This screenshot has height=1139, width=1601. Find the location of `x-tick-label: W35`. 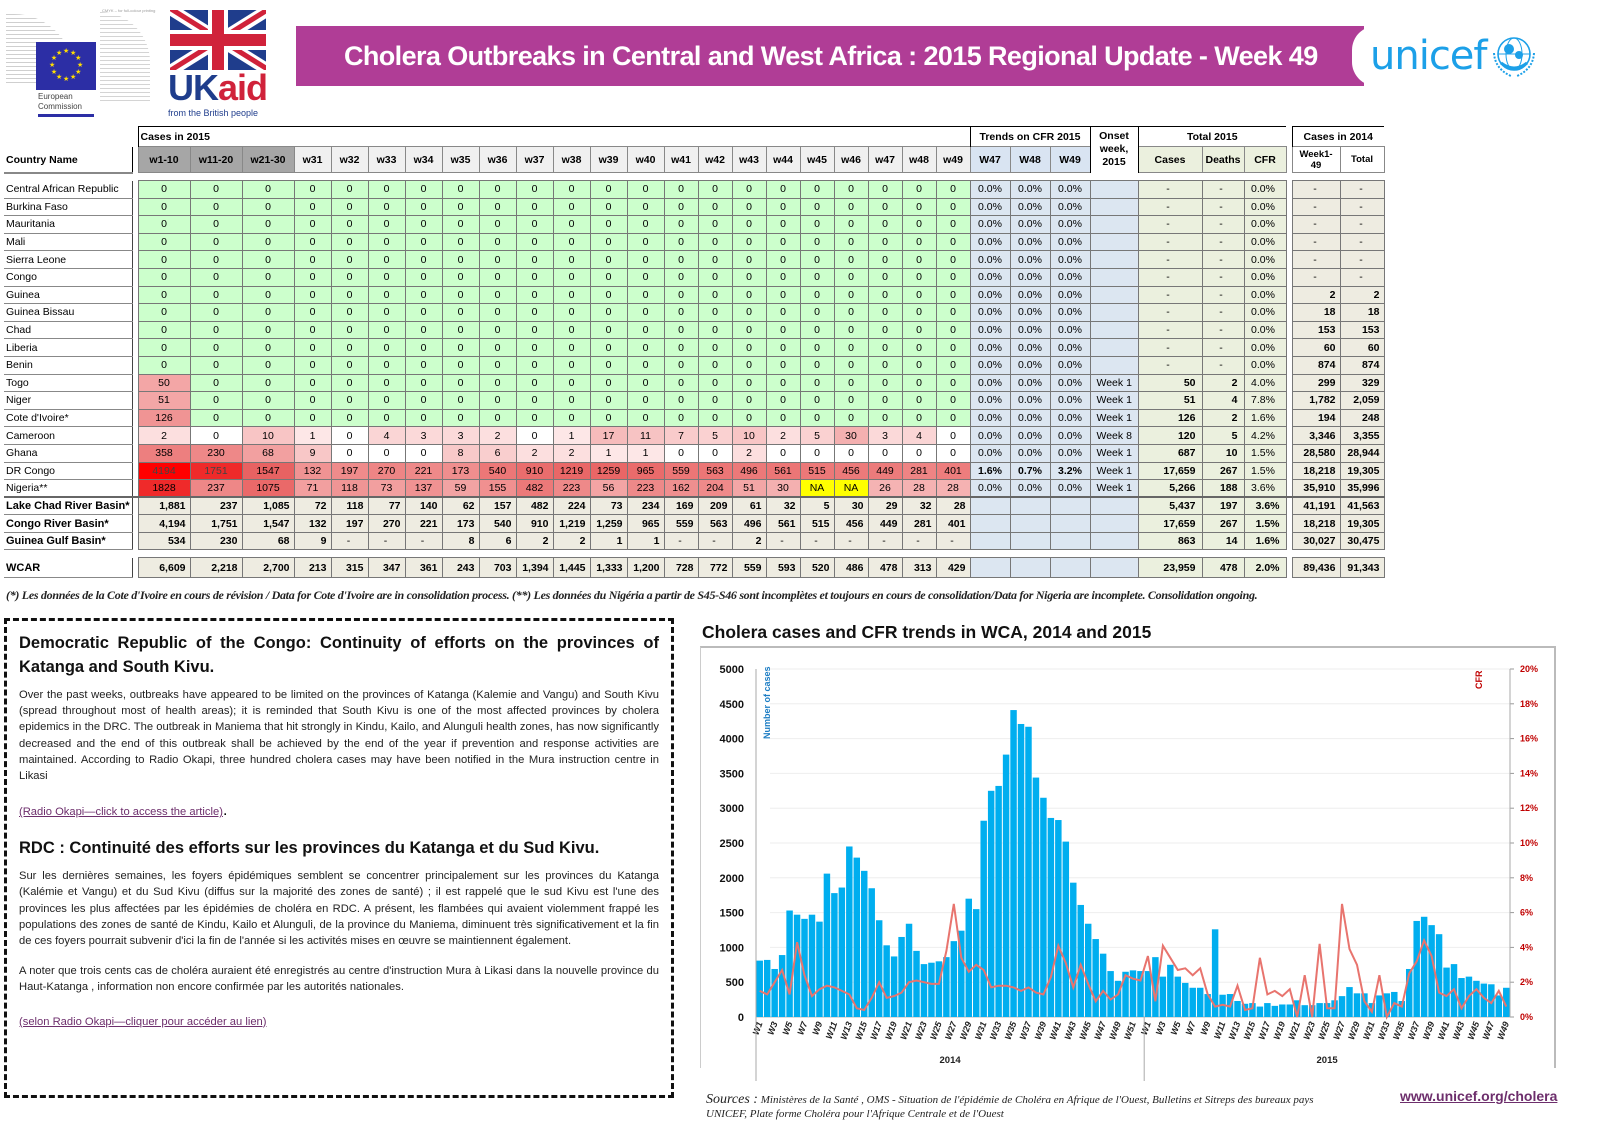

x-tick-label: W35 is located at coordinates (1011, 1030).